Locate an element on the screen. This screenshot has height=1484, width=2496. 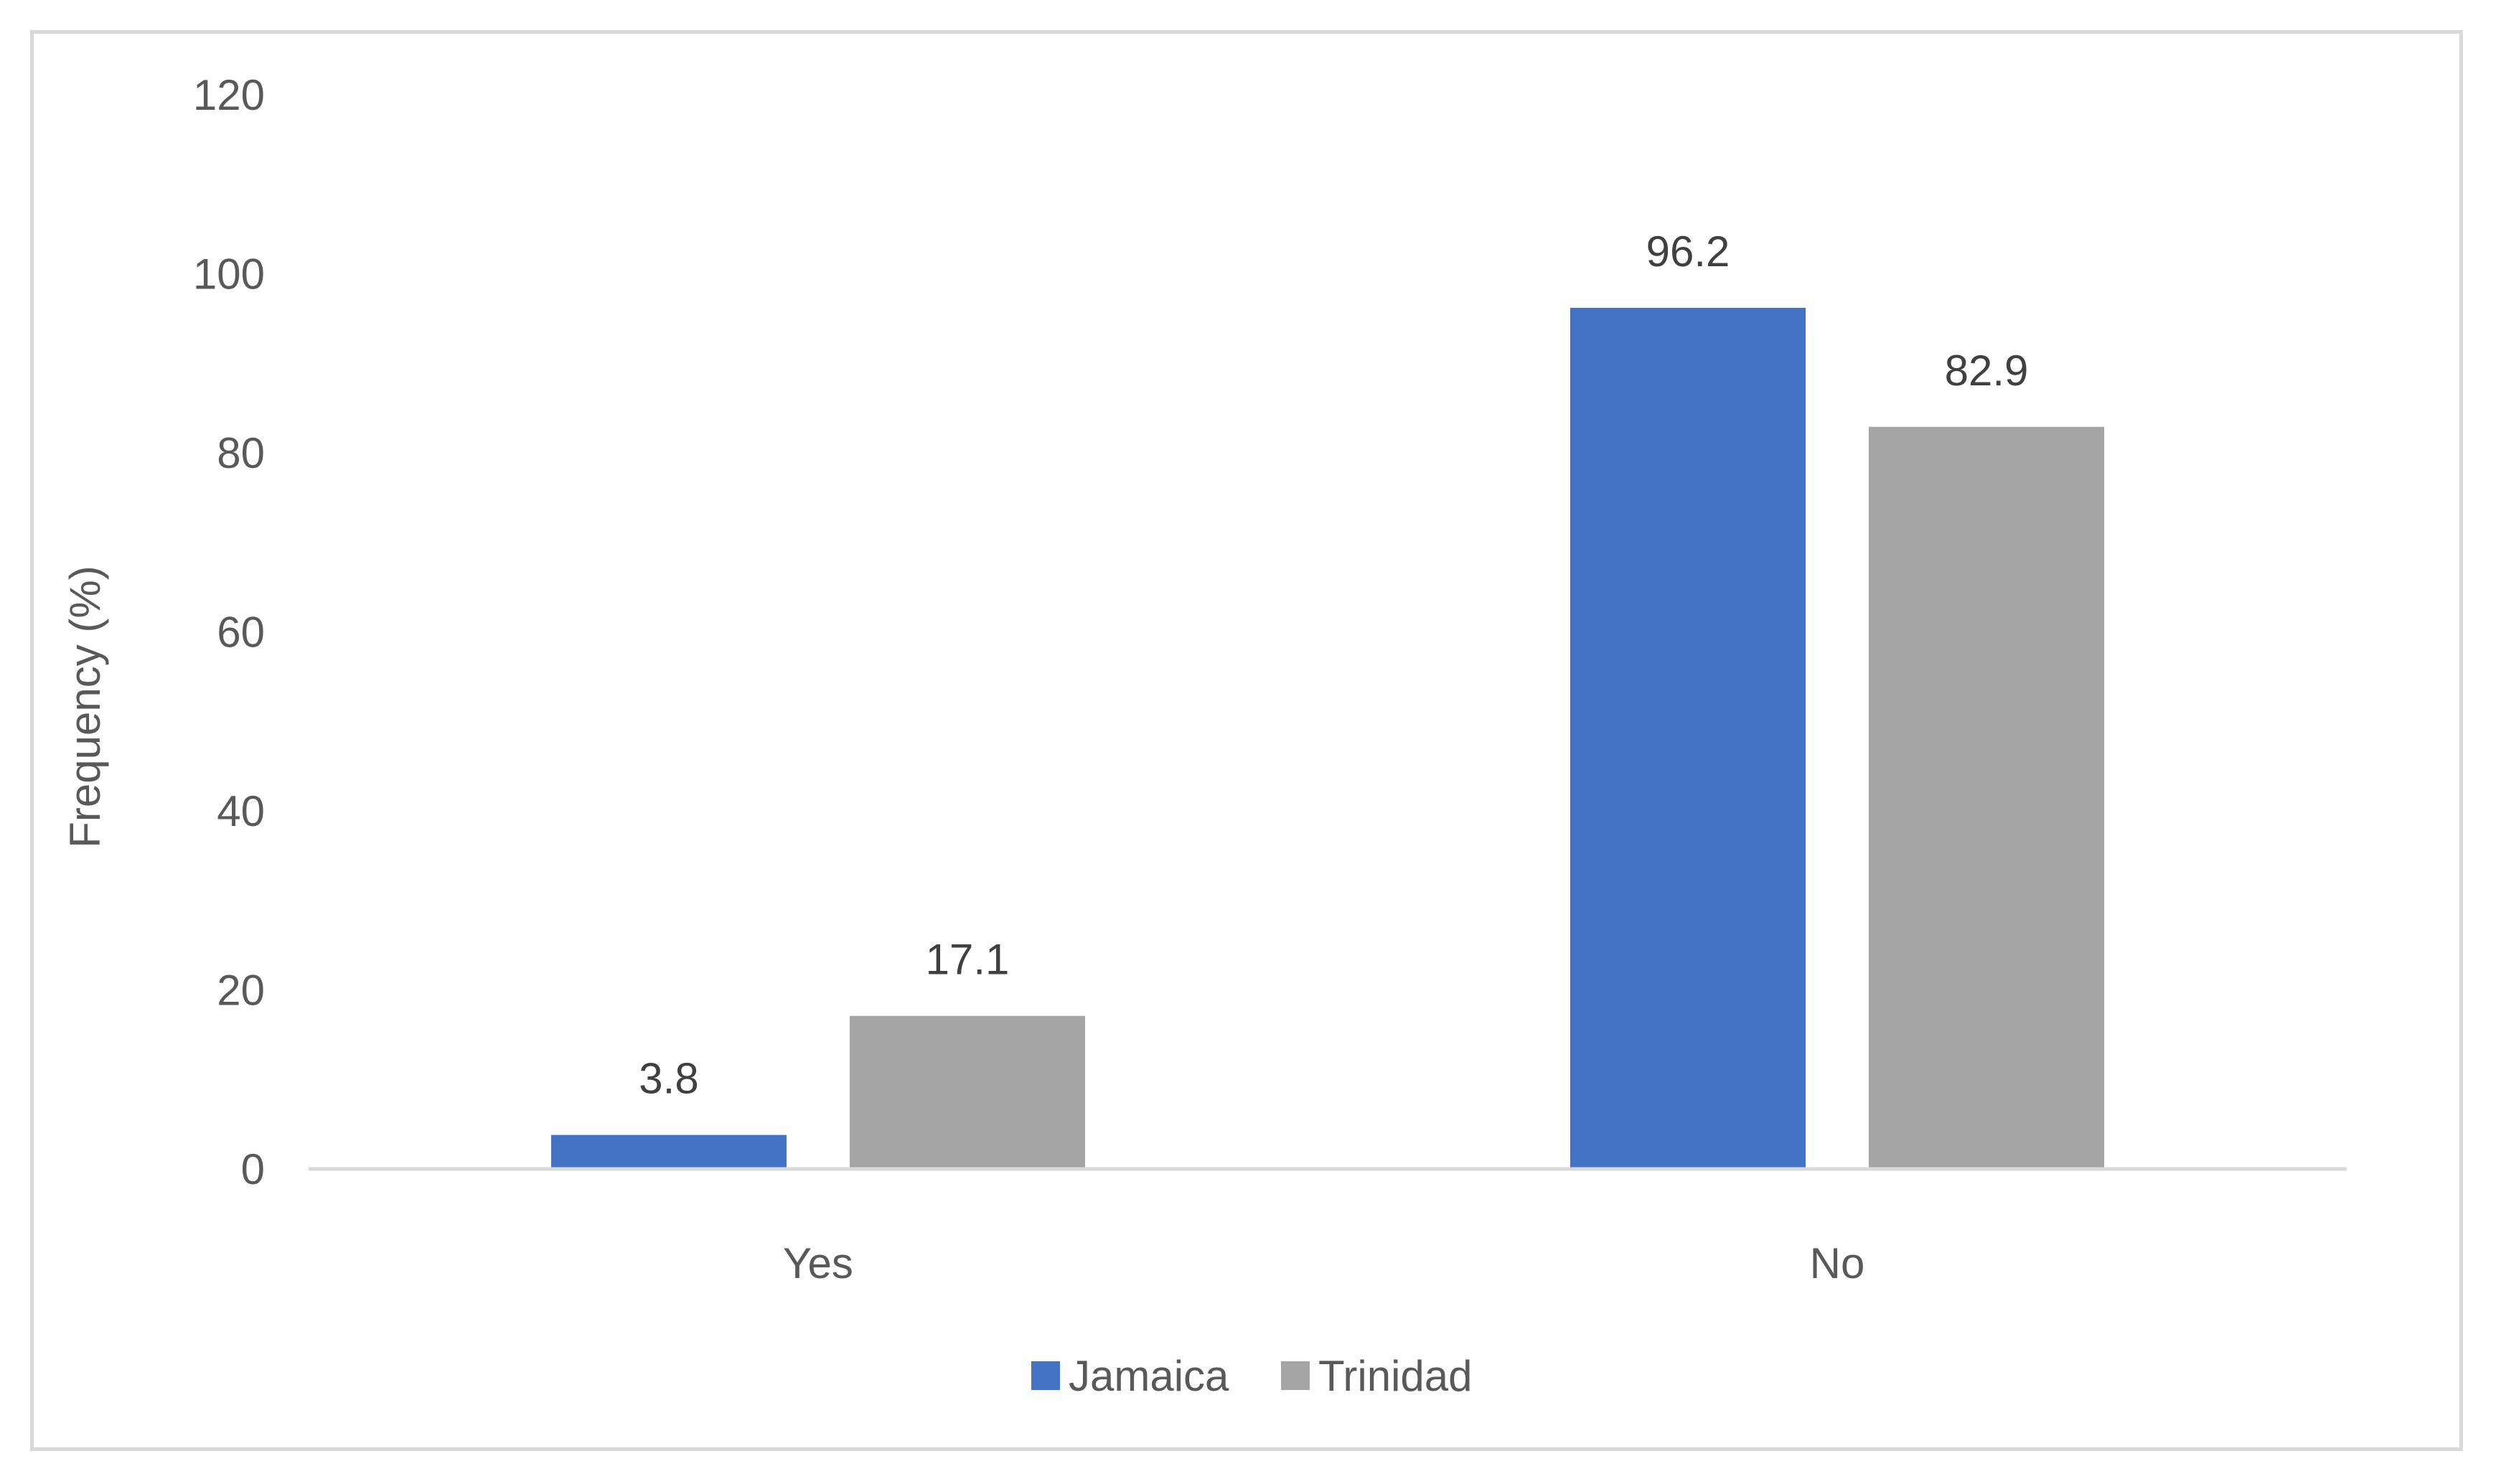
y-tick-label: 40 is located at coordinates (241, 811).